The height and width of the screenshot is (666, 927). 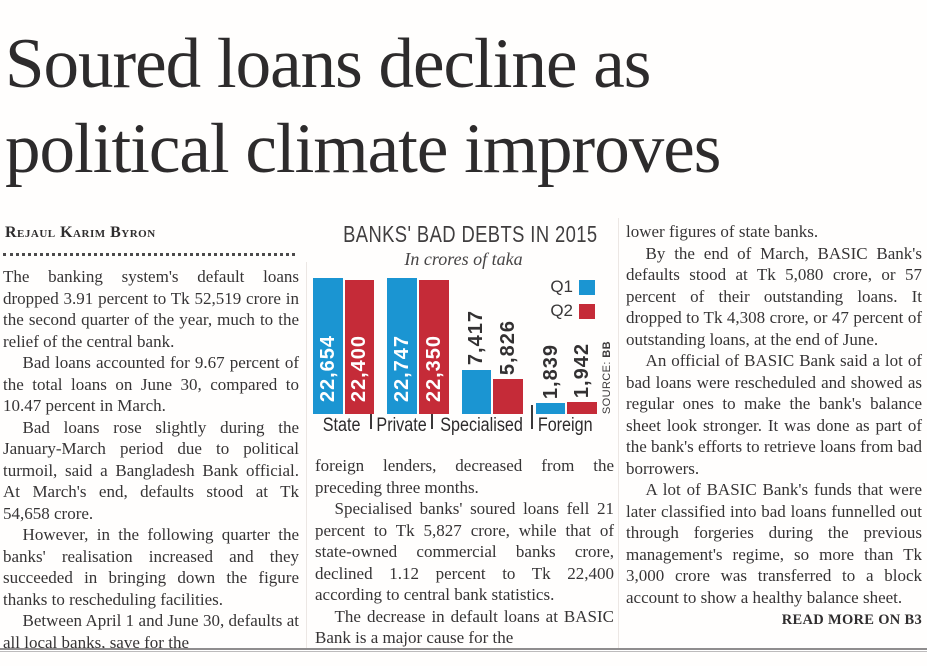 What do you see at coordinates (565, 425) in the screenshot?
I see `category-label-foreign: Foreign` at bounding box center [565, 425].